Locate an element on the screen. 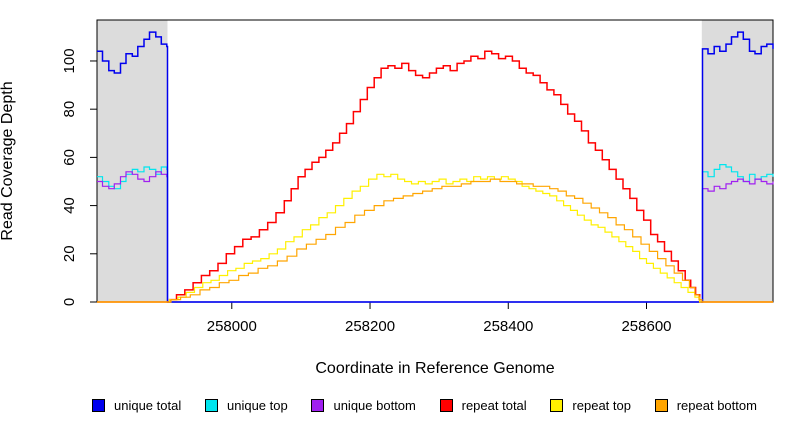 This screenshot has height=432, width=792. y-tick-label: 20 is located at coordinates (69, 253).